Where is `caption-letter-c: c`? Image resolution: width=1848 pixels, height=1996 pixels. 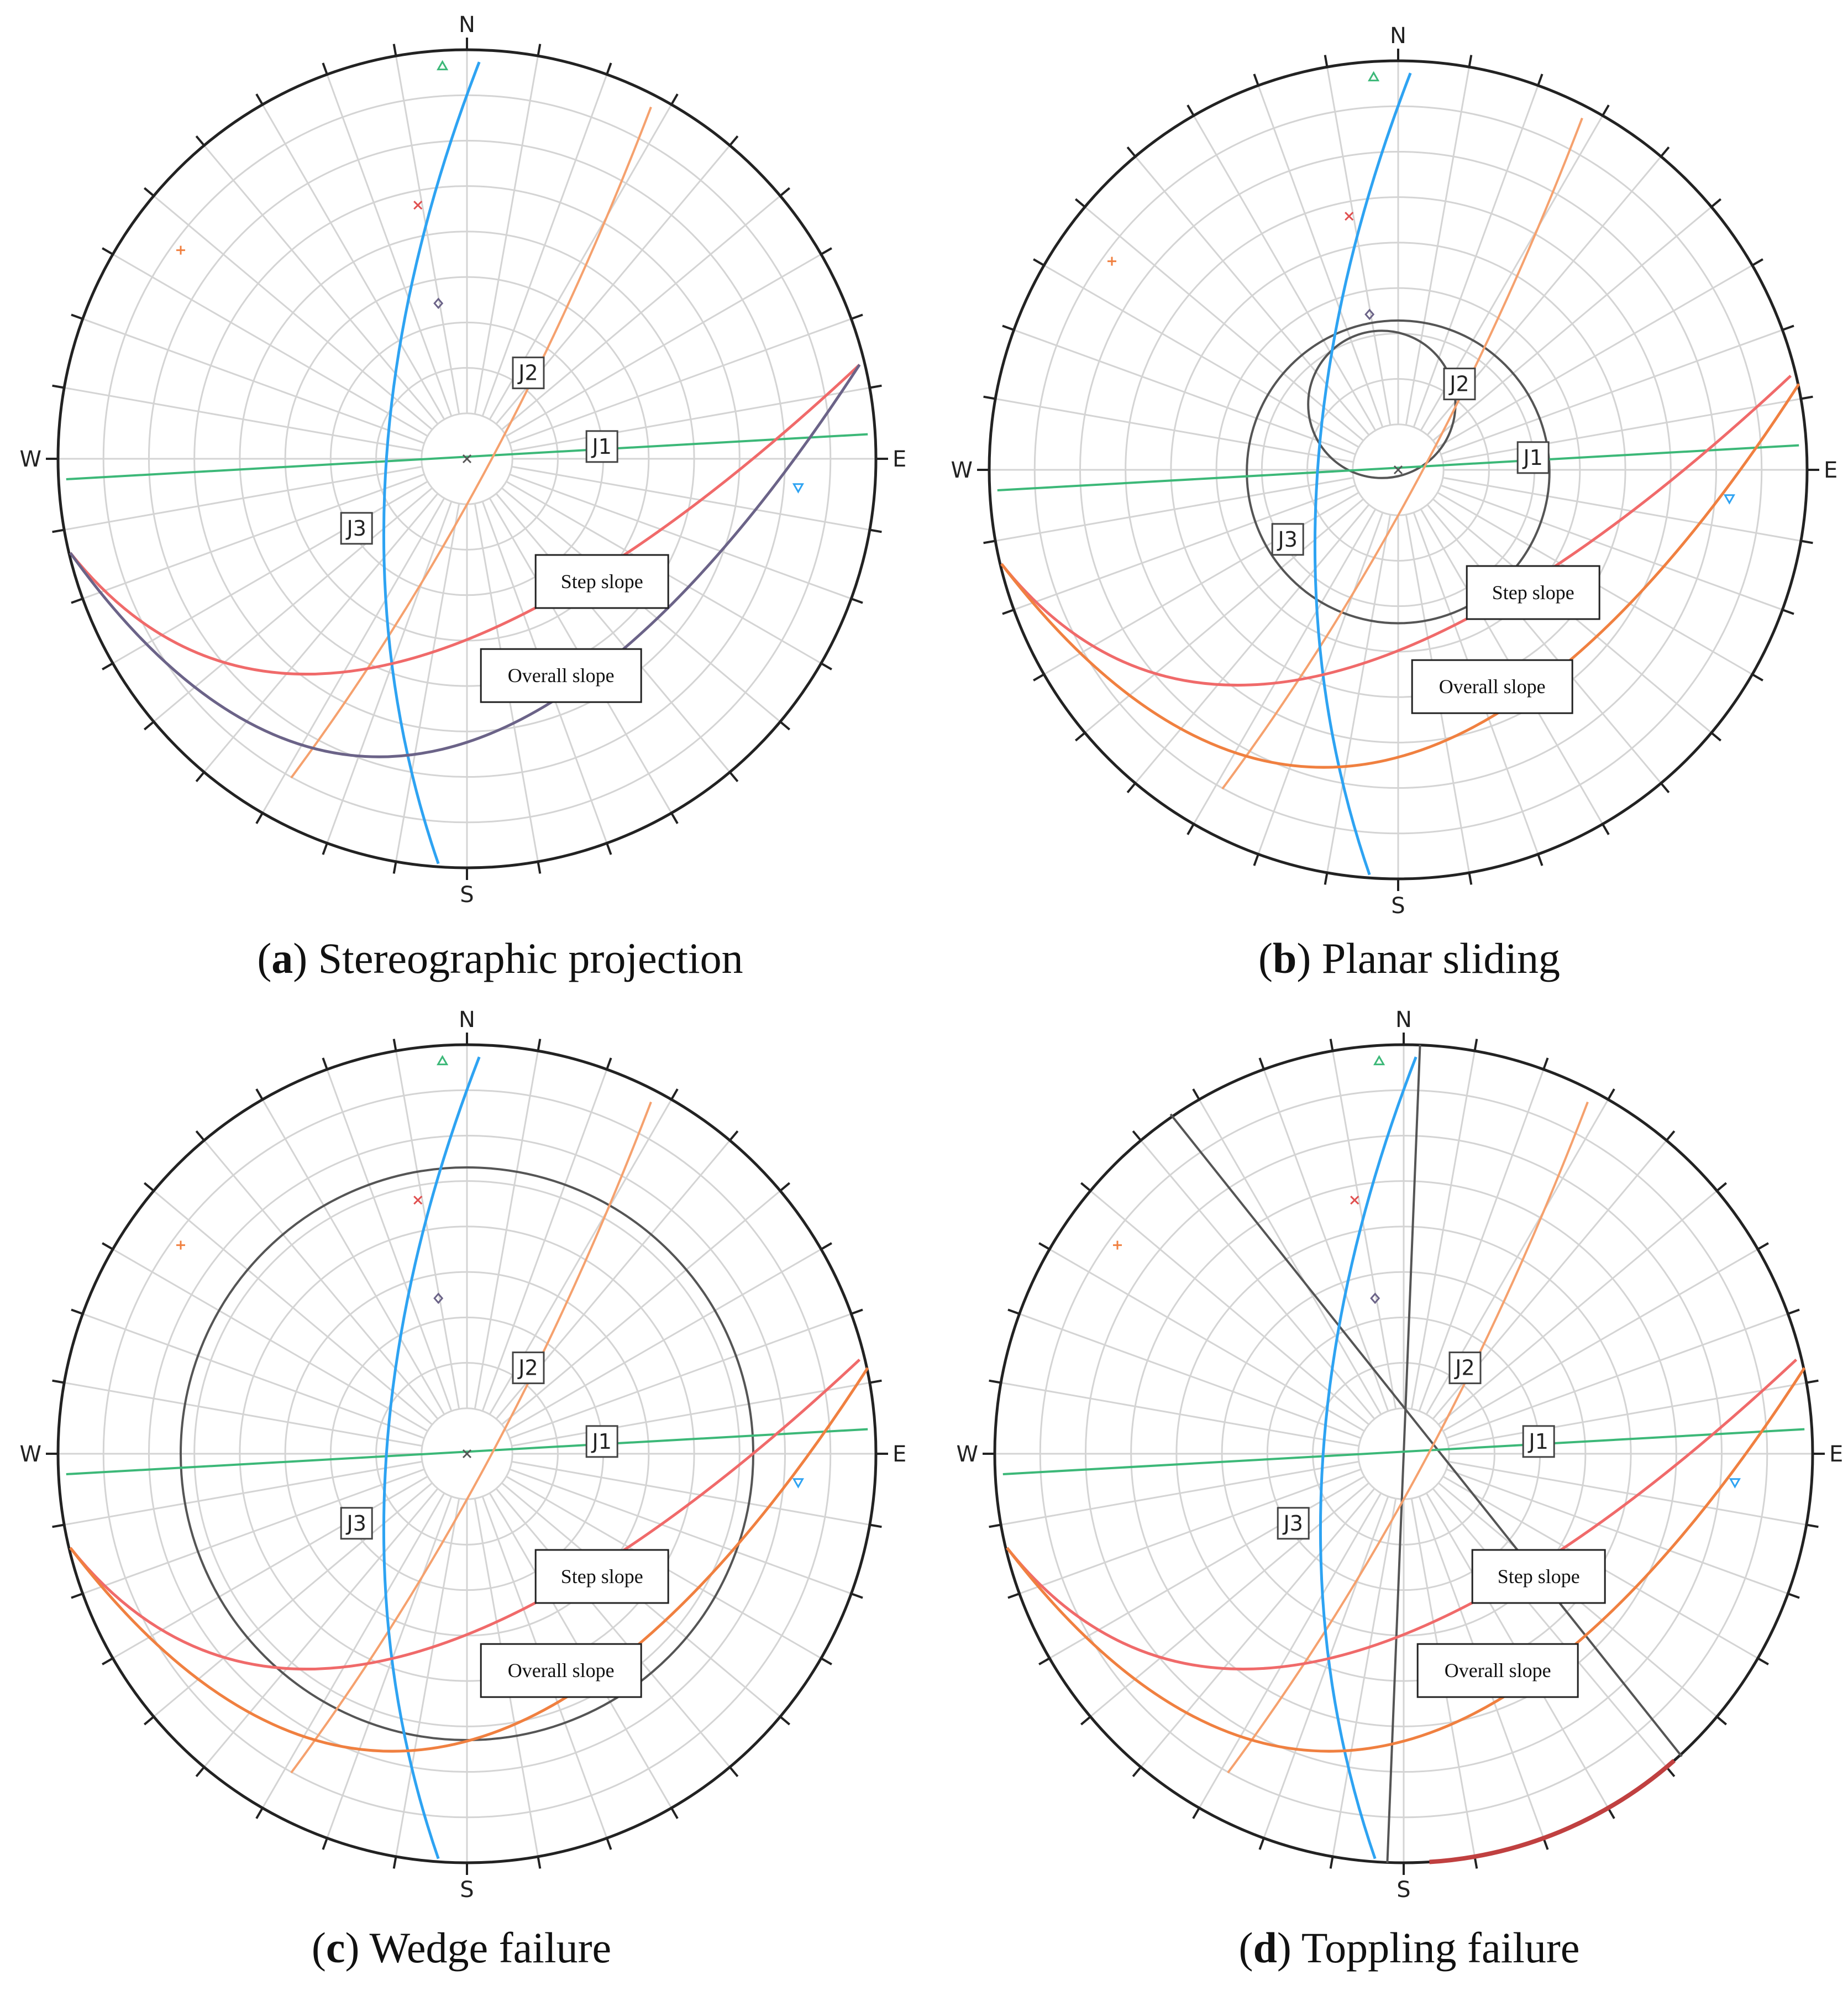
caption-letter-c: c is located at coordinates (335, 1948).